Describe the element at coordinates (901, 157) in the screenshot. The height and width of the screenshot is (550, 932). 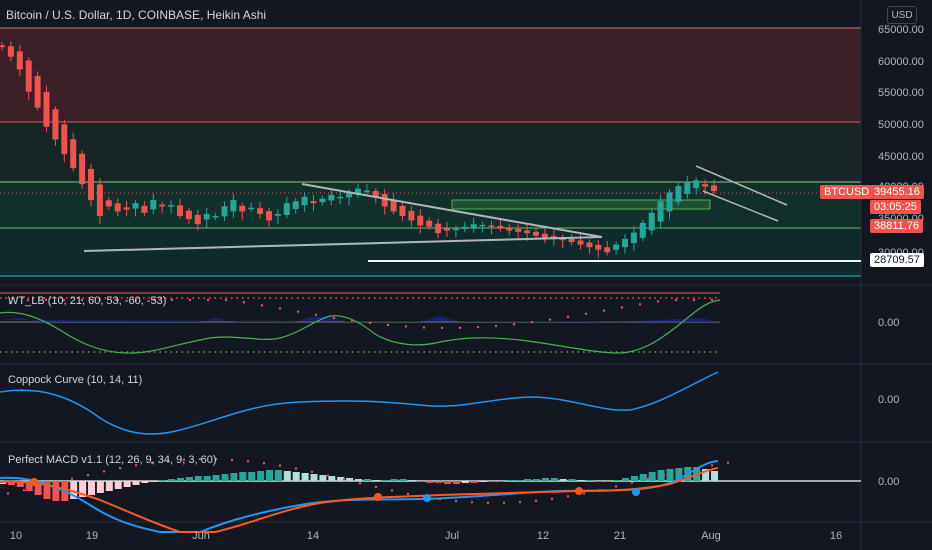
I see `price-tick: 45000.00` at that location.